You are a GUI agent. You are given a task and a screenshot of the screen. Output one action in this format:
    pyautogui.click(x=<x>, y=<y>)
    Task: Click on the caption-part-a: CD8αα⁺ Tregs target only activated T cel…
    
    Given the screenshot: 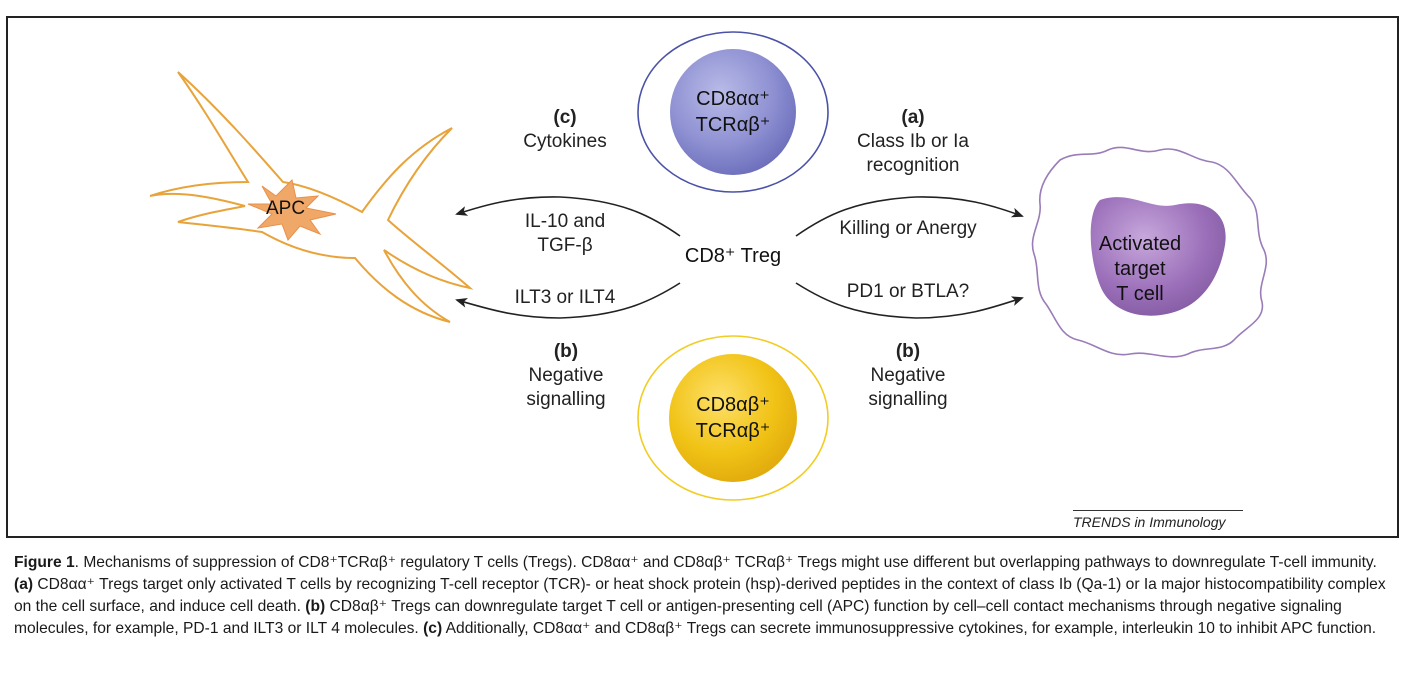 What is the action you would take?
    pyautogui.click(x=700, y=595)
    